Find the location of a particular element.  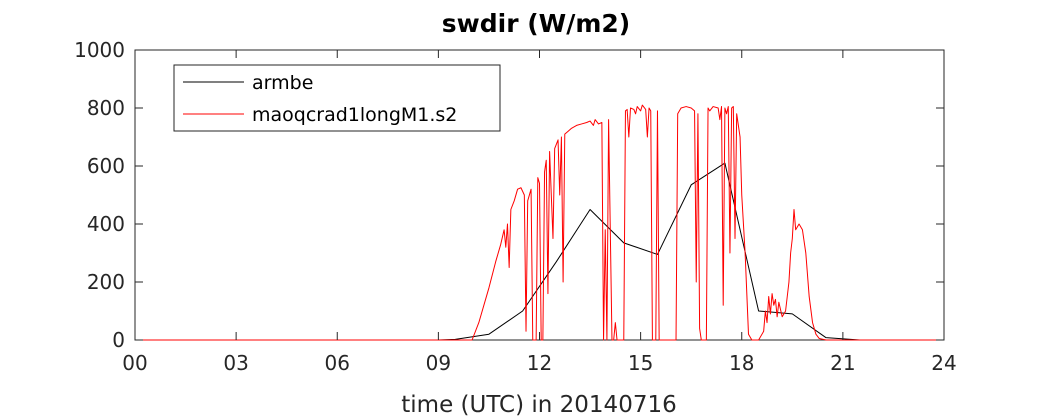

x-tick-label: 21 is located at coordinates (842, 363).